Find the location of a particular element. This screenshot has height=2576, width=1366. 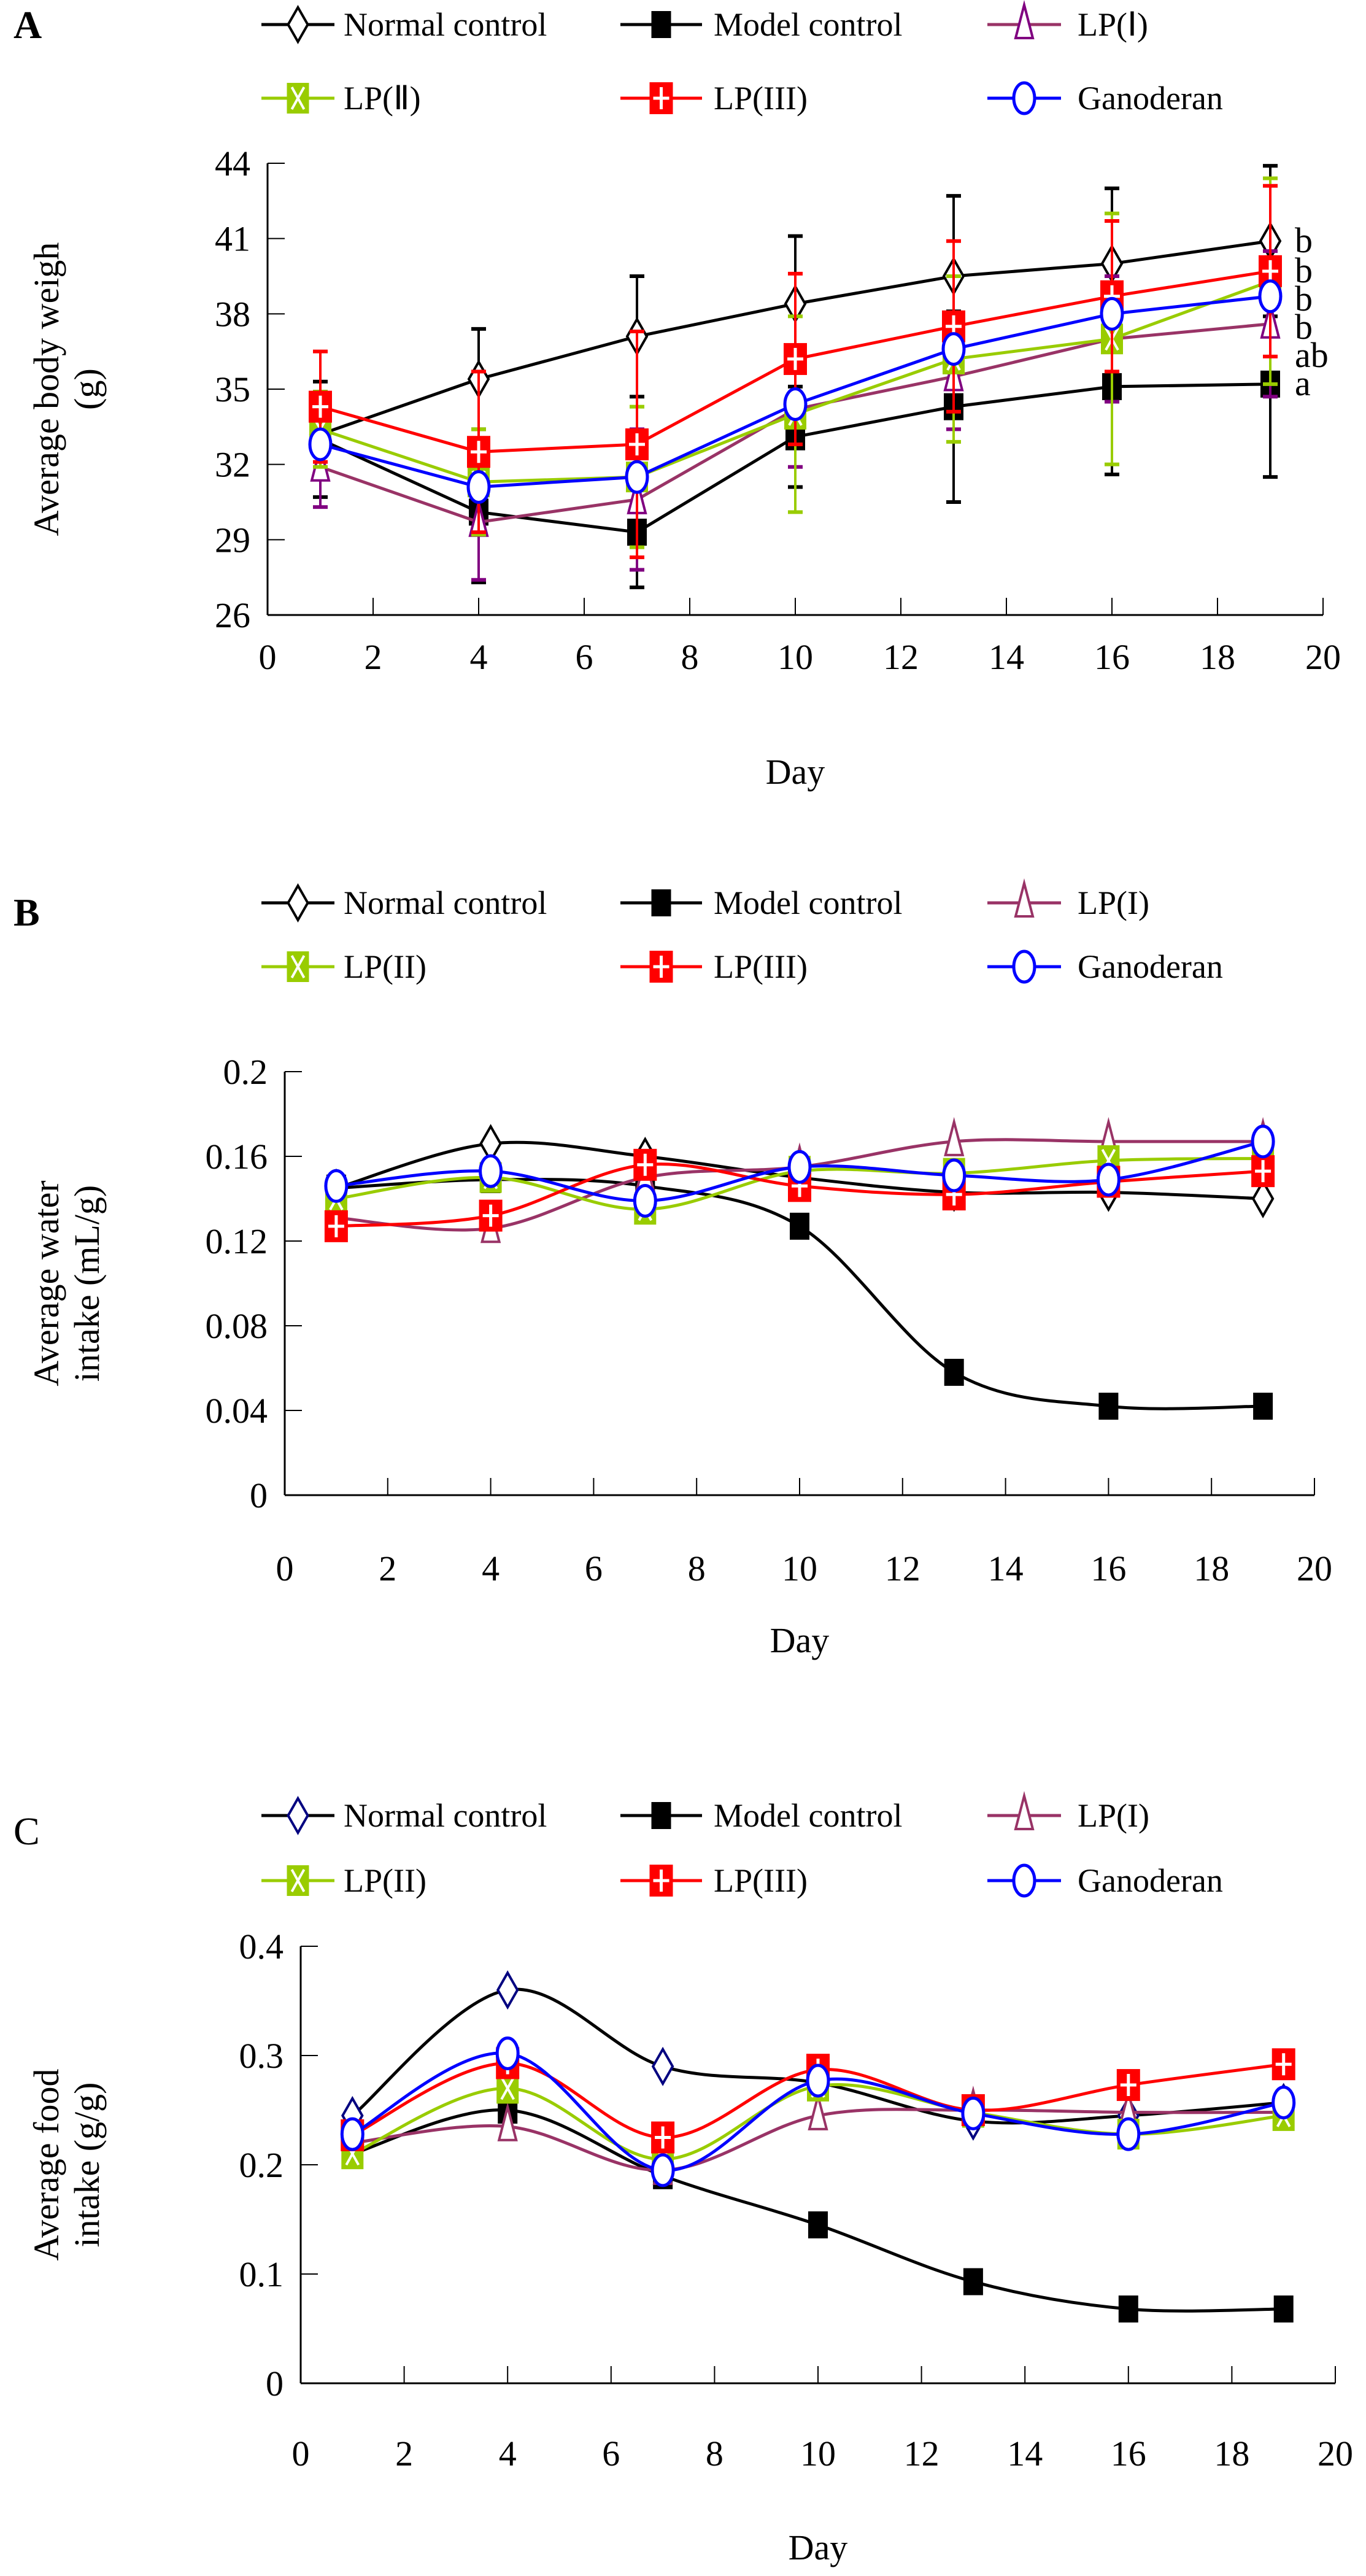

series-line is located at coordinates (818, 2210).